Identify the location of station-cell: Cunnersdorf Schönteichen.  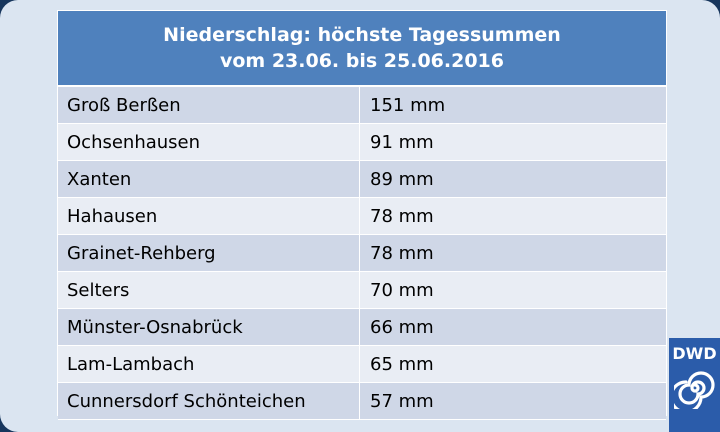
(209, 401).